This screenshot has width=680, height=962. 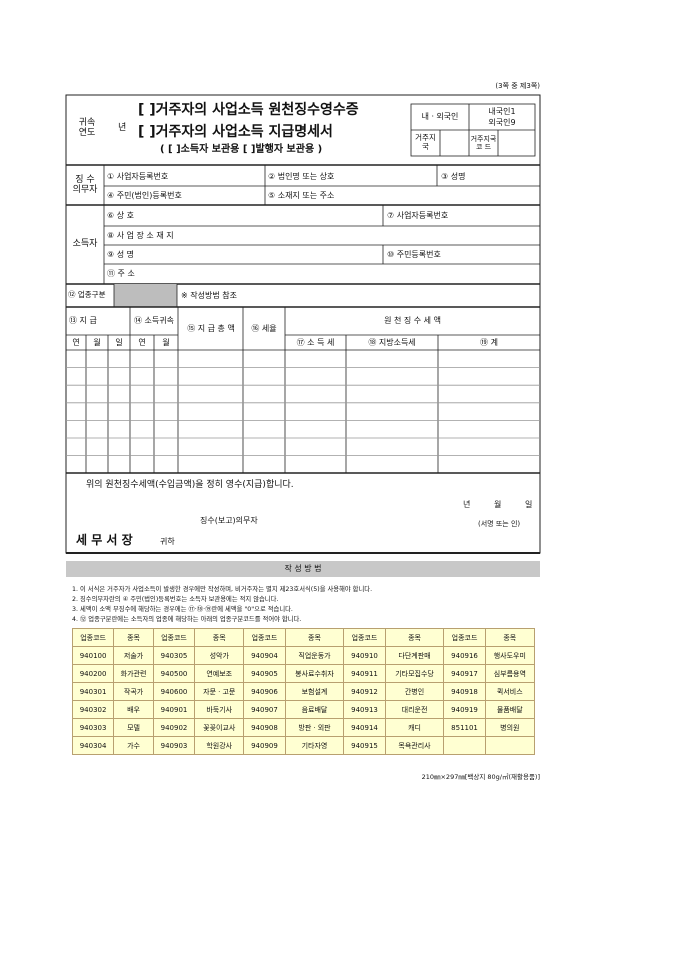 I want to click on category: 화가관련, so click(x=133, y=673).